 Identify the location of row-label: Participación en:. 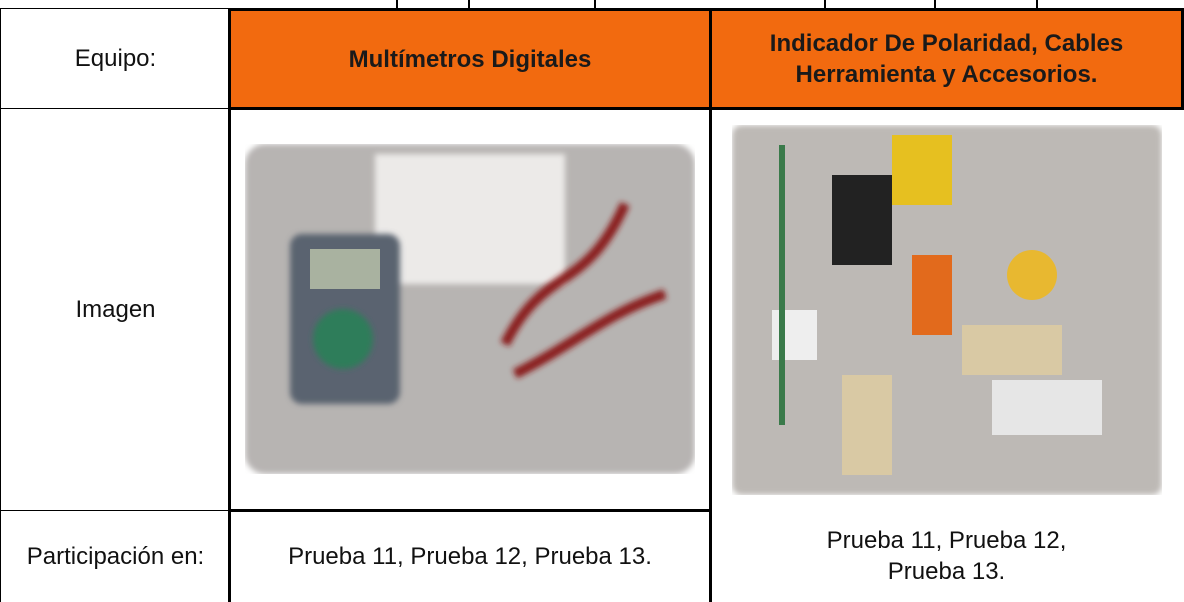
(115, 556).